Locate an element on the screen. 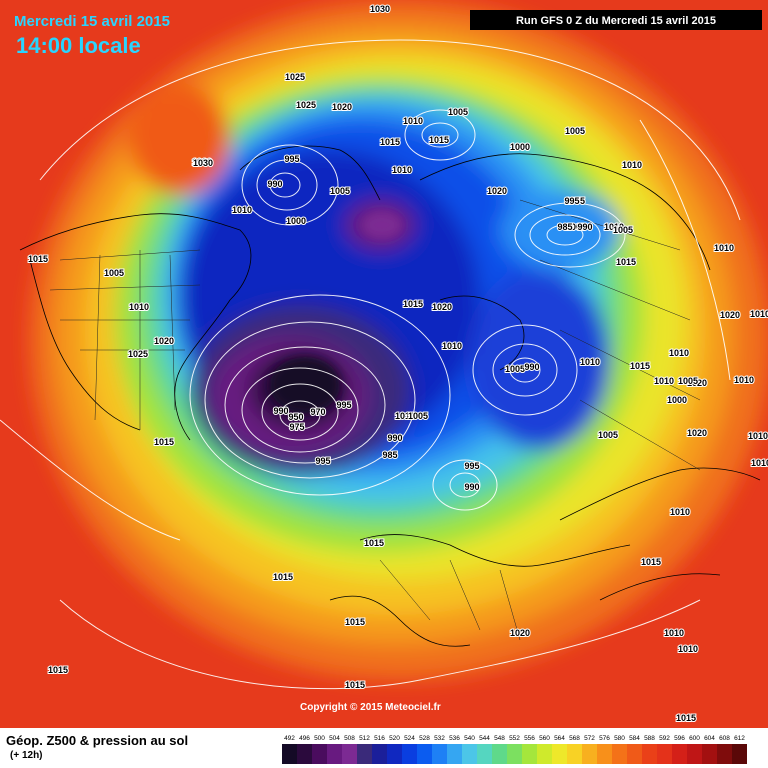  run-info: Run GFS 0 Z du Mercredi 15 avril 2015 is located at coordinates (616, 21).